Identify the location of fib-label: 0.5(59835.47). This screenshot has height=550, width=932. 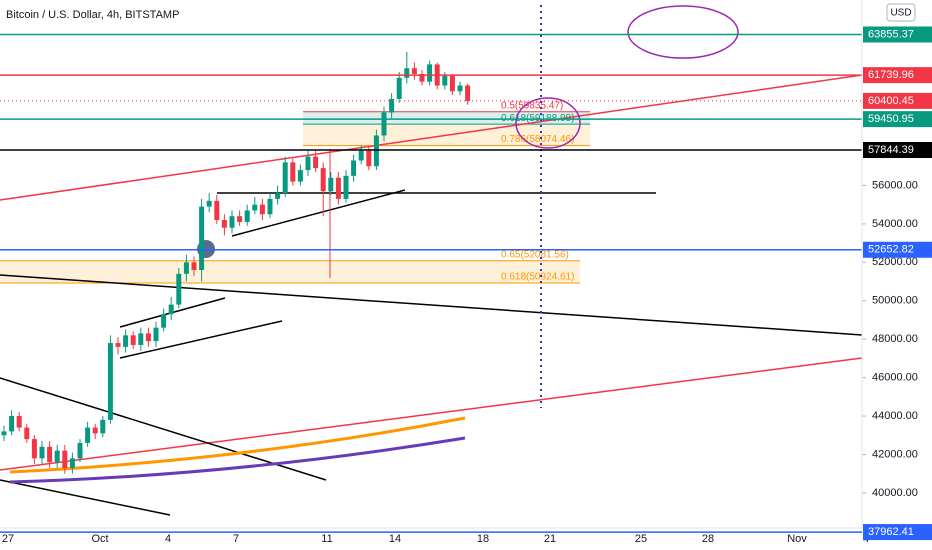
(532, 105).